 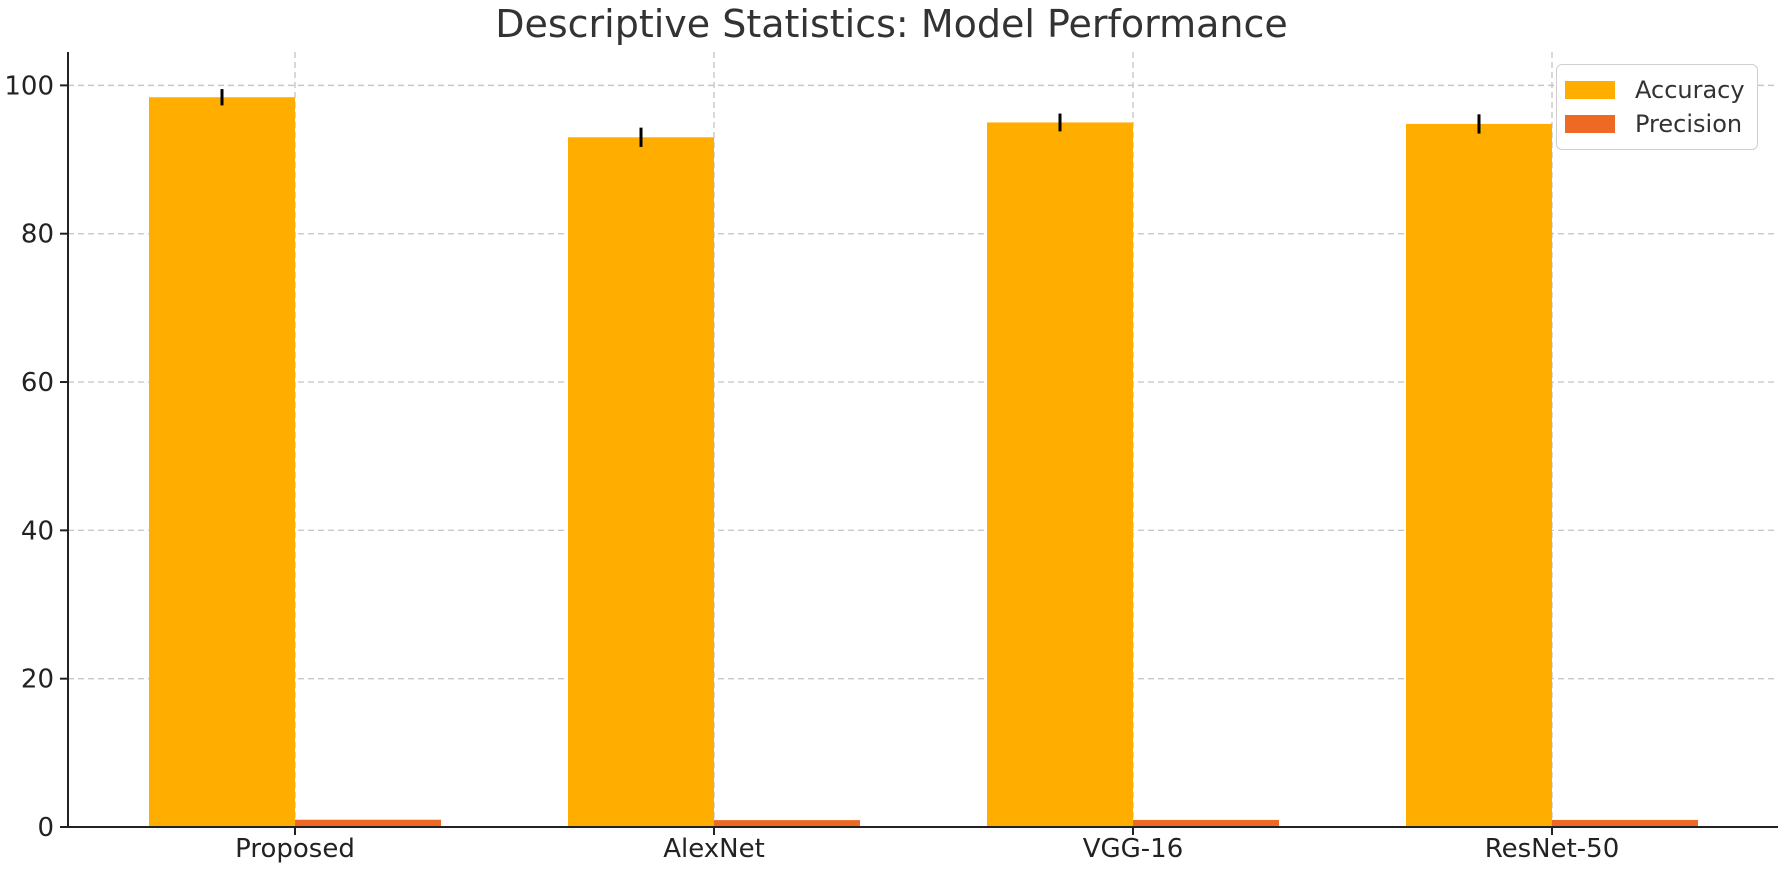 I want to click on y-tick-label-80: 80, so click(x=37, y=235).